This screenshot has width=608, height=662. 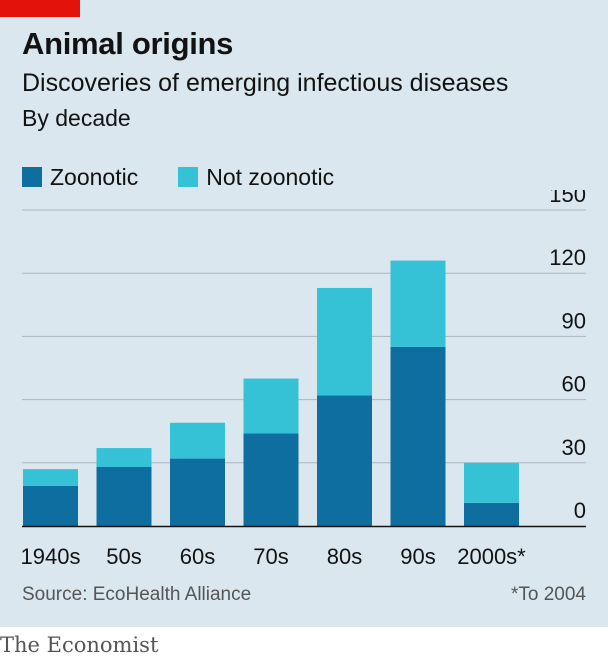 What do you see at coordinates (137, 594) in the screenshot?
I see `source-note: Source: EcoHealth Alliance` at bounding box center [137, 594].